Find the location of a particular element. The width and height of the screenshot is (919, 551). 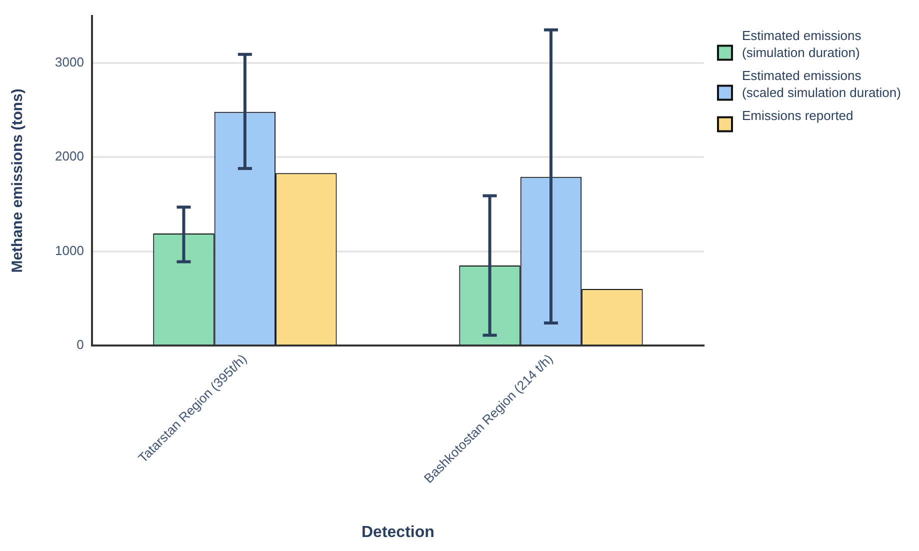

legend-label: Emissions reported is located at coordinates (798, 115).